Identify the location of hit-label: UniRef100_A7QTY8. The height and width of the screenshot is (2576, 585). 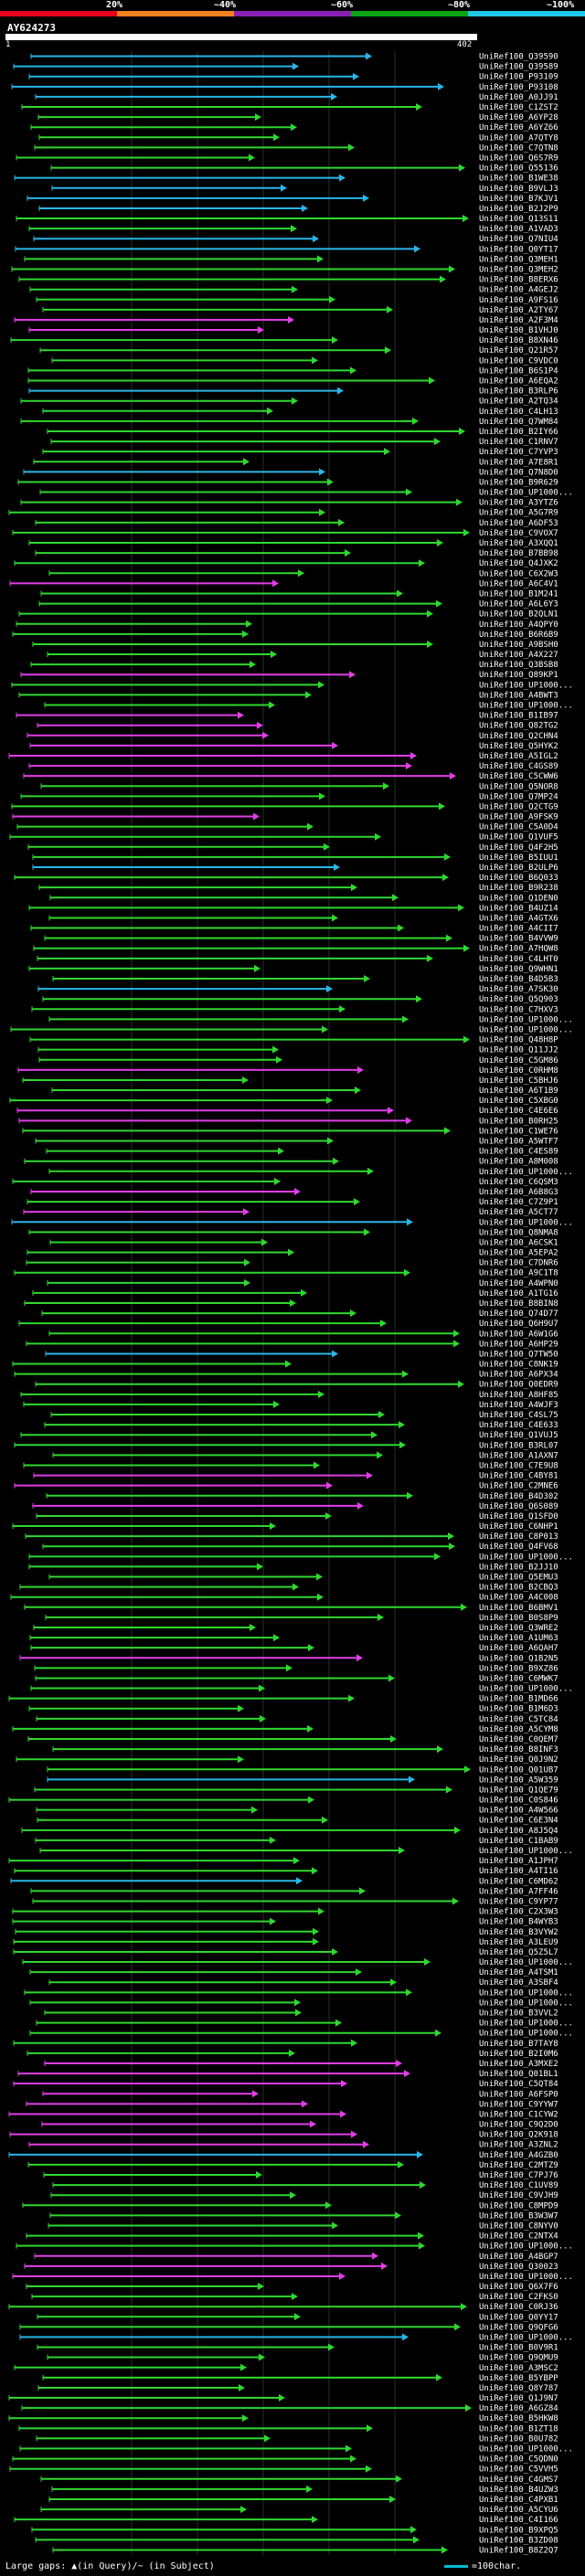
(518, 138).